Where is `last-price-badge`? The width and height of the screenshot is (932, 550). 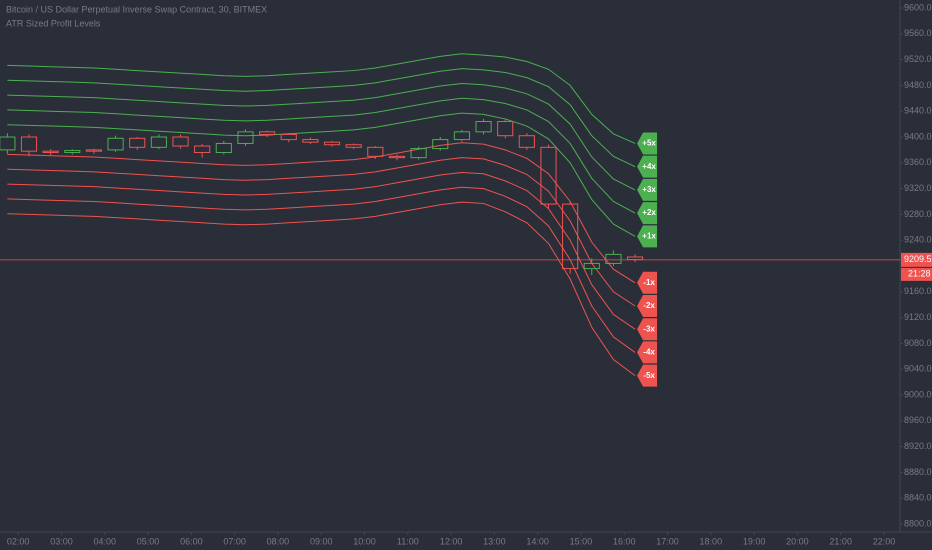 last-price-badge is located at coordinates (916, 259).